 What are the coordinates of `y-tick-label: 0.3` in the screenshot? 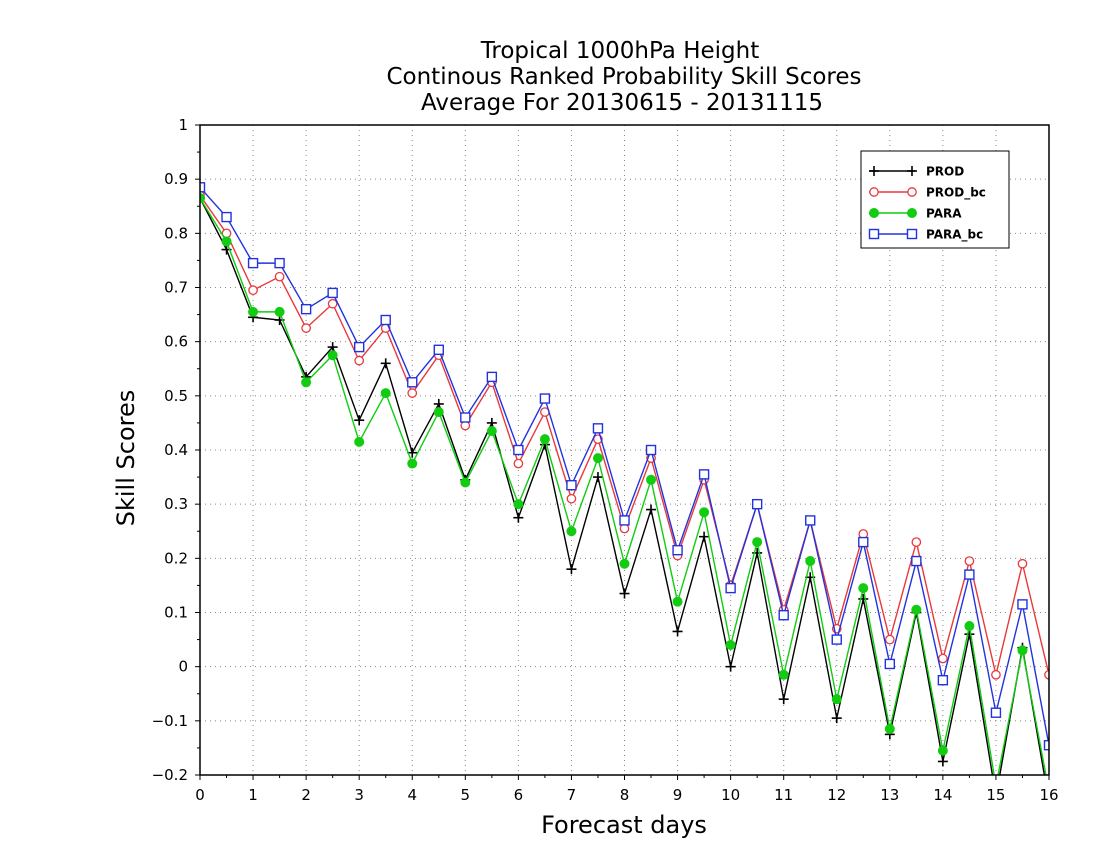 It's located at (176, 504).